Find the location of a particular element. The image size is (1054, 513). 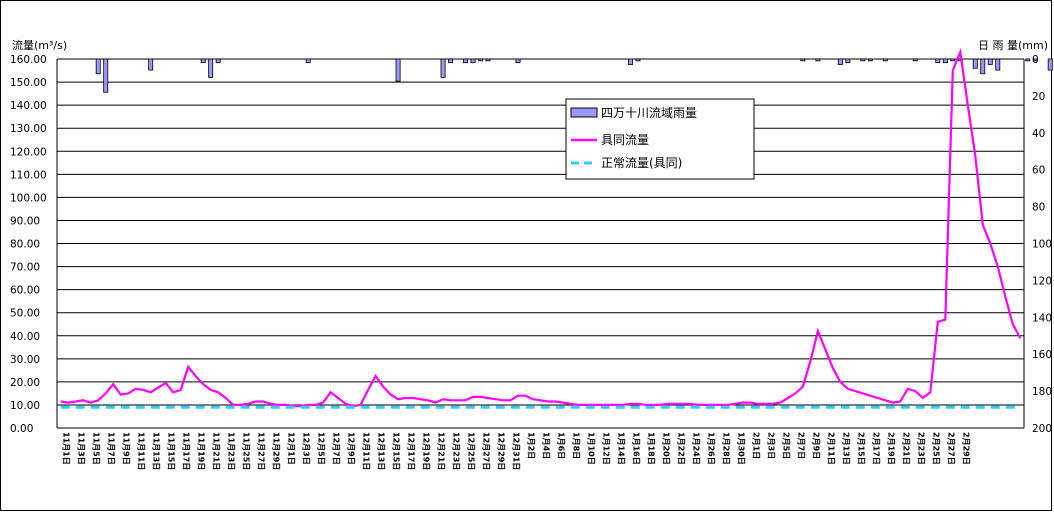

x-tick-label: 12月5日 is located at coordinates (321, 448).